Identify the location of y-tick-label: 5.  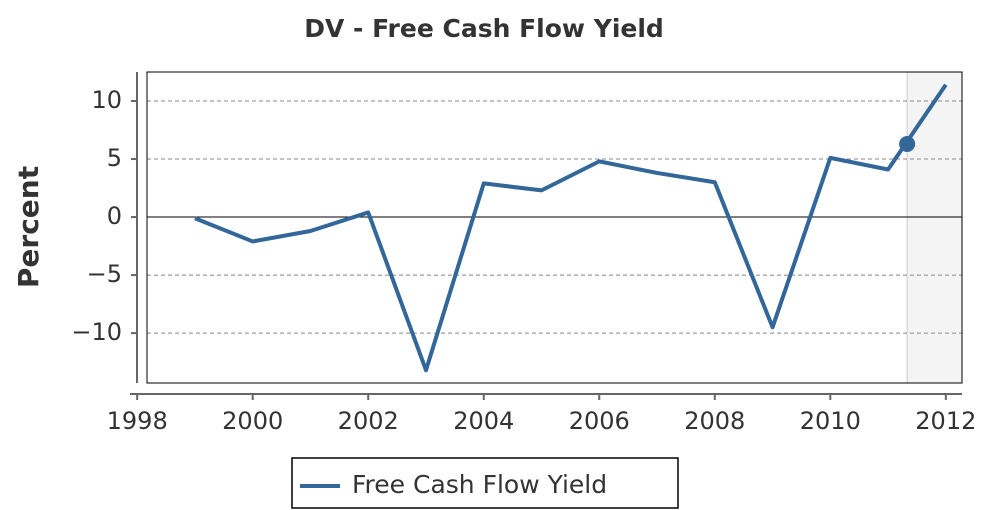
(114, 158).